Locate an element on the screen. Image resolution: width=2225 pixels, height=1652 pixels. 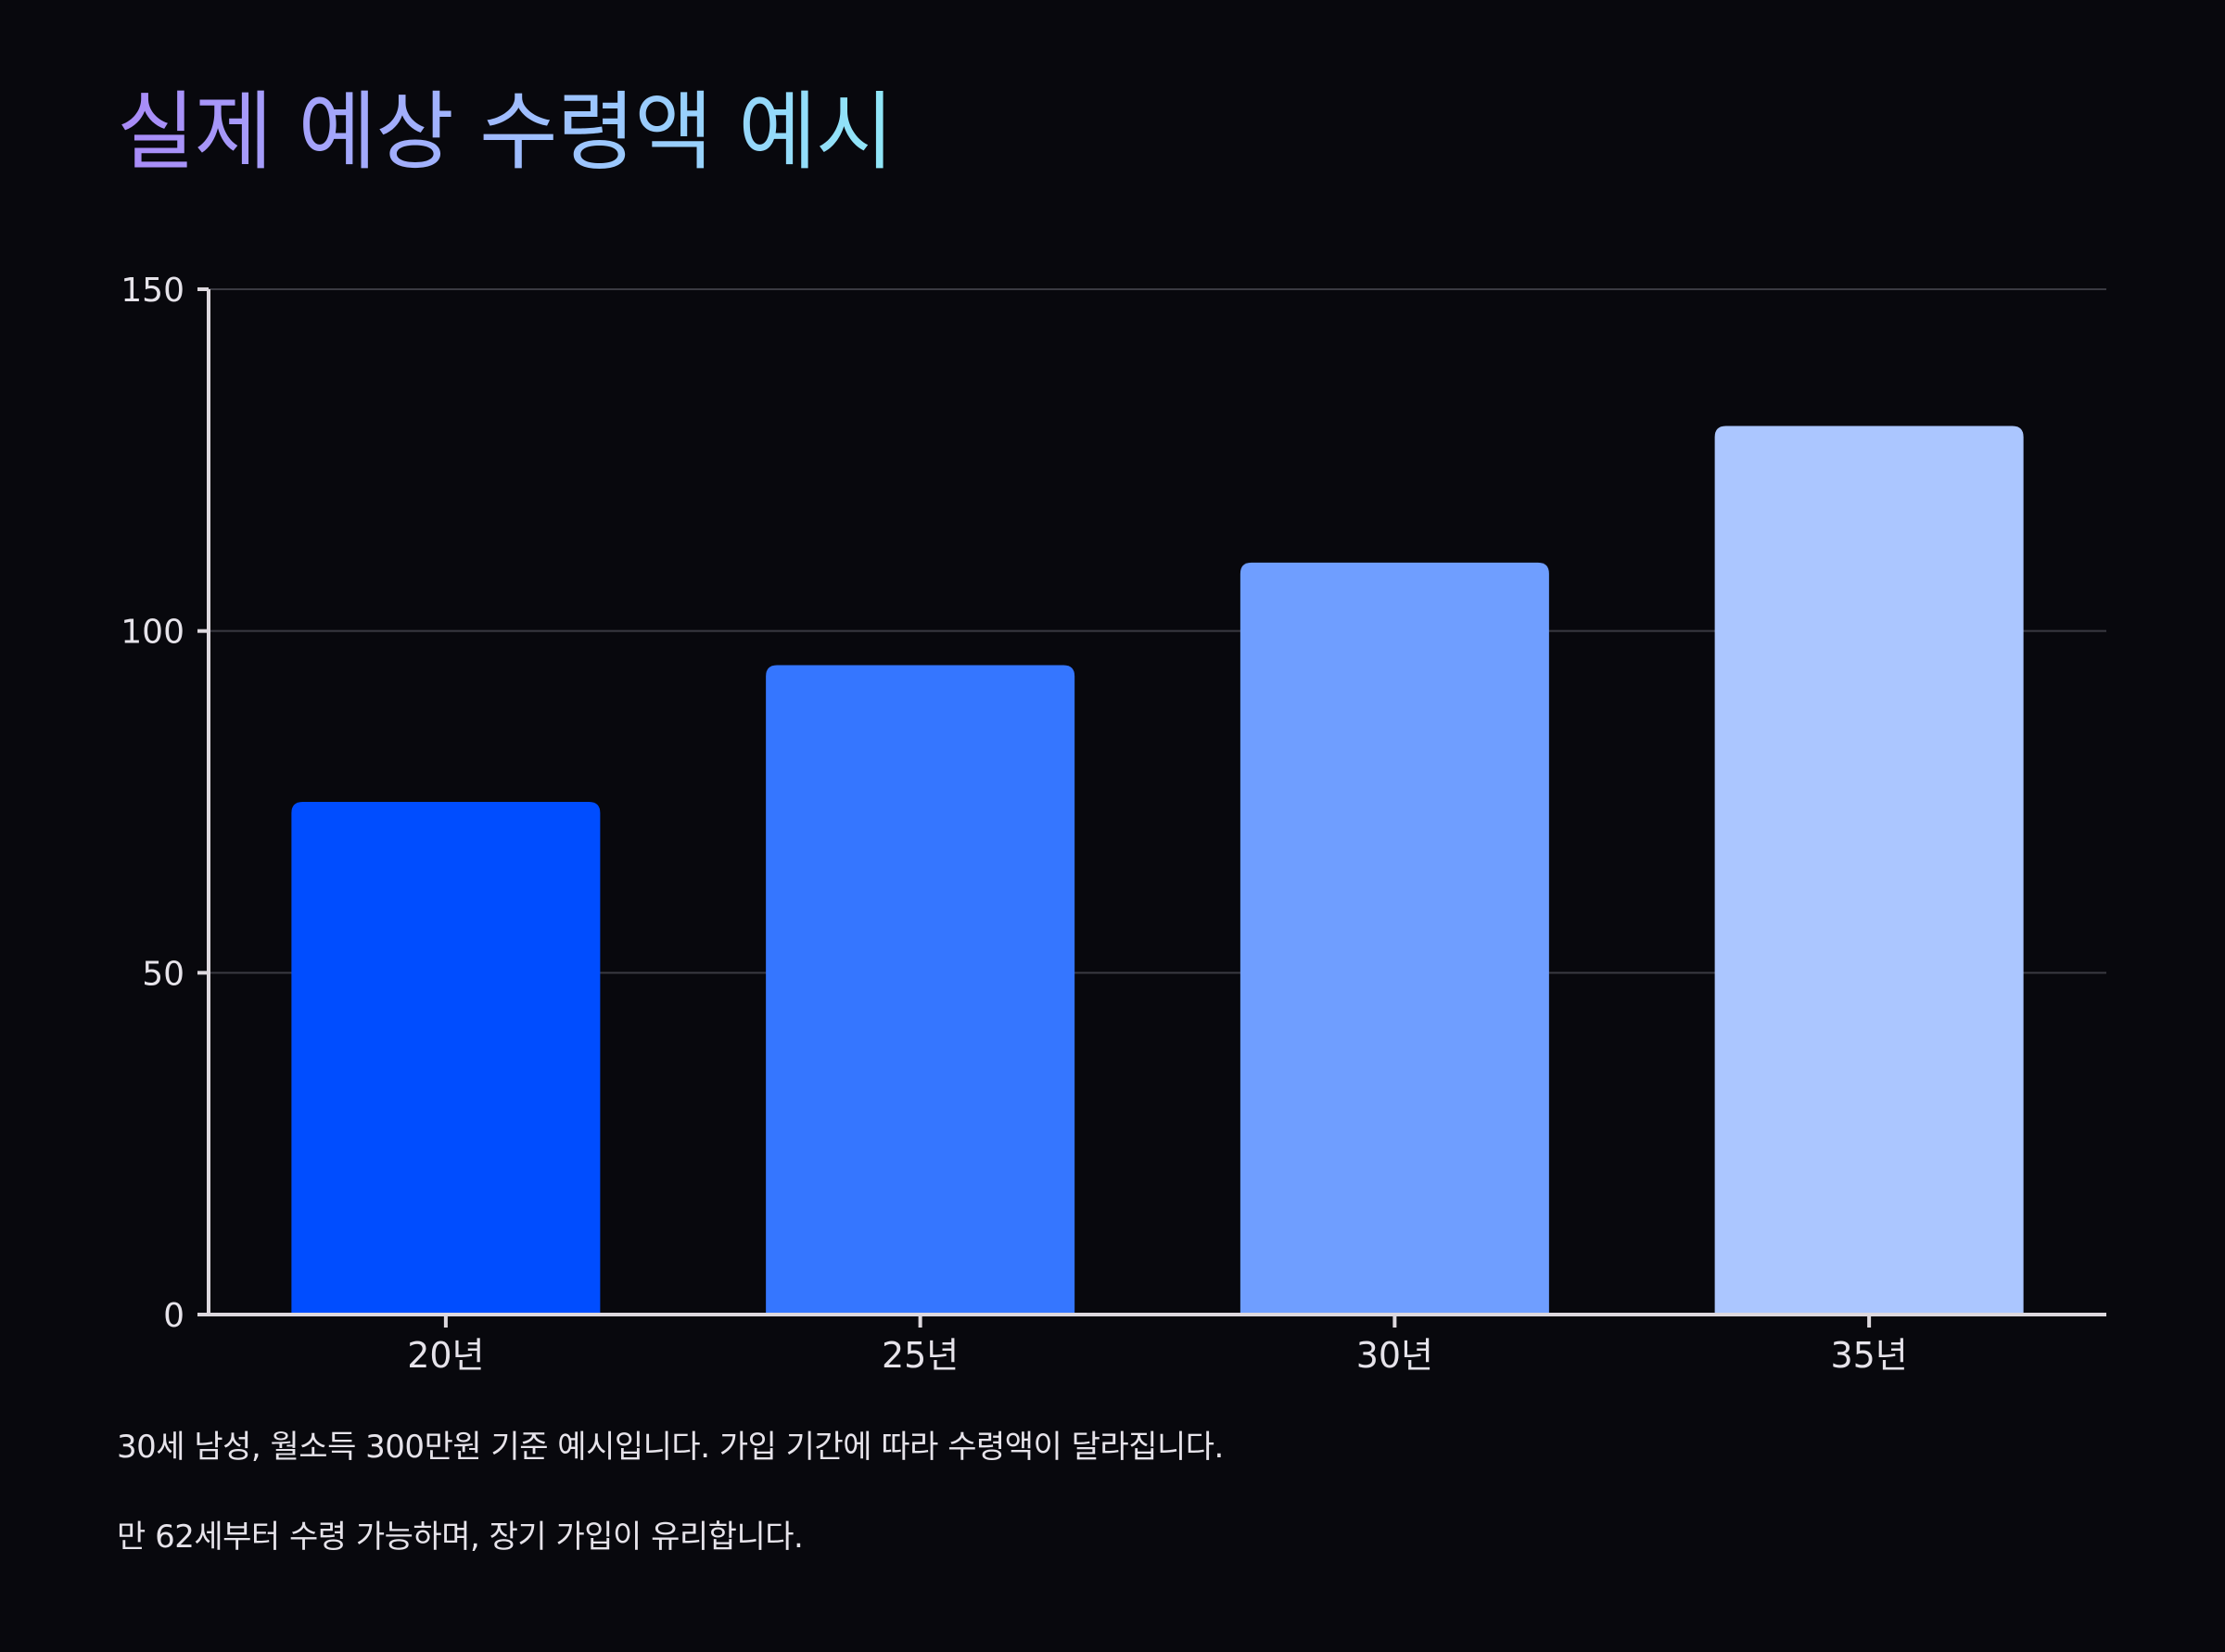
y-tick-label: 0 is located at coordinates (173, 1316).